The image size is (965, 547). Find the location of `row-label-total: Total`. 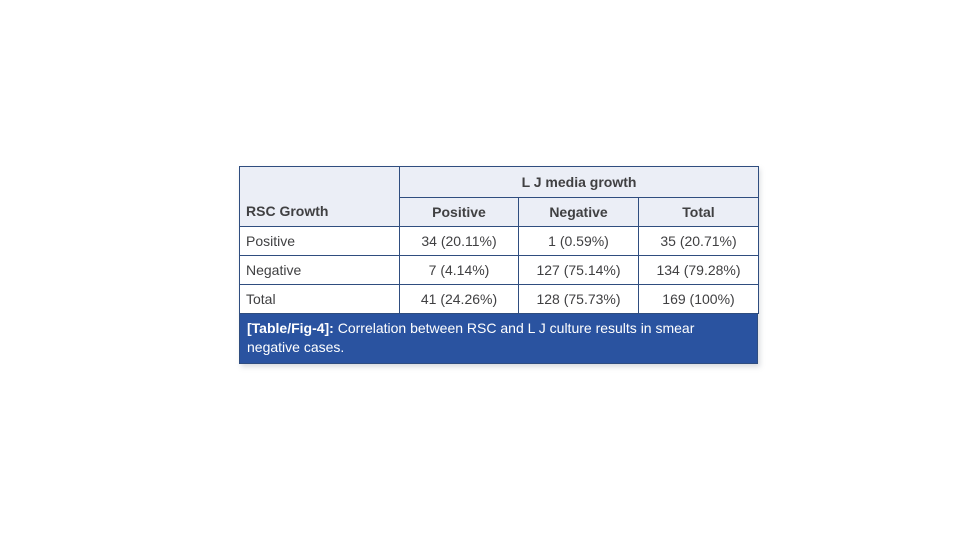

row-label-total: Total is located at coordinates (319, 299).